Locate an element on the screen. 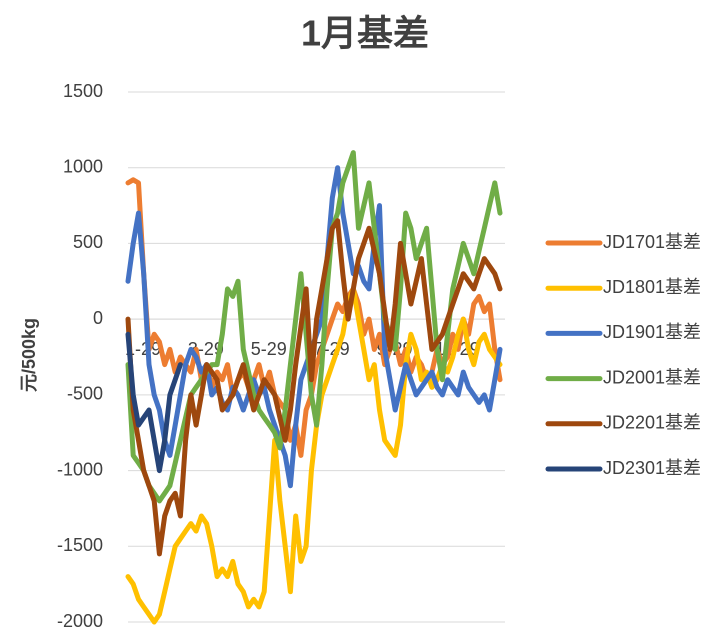 The image size is (726, 633). y-tick-label: 500 is located at coordinates (88, 242).